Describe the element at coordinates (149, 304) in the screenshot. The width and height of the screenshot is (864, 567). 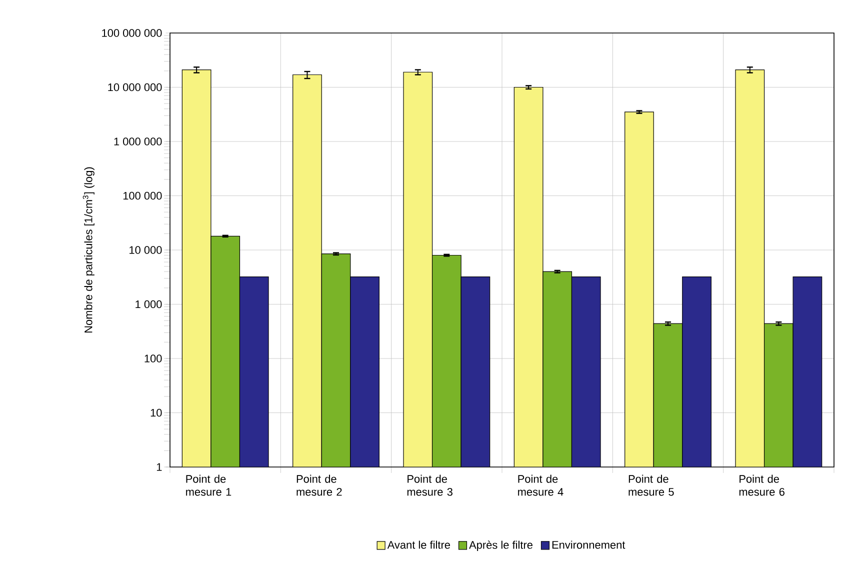
I see `y-tick-label: 1 000` at that location.